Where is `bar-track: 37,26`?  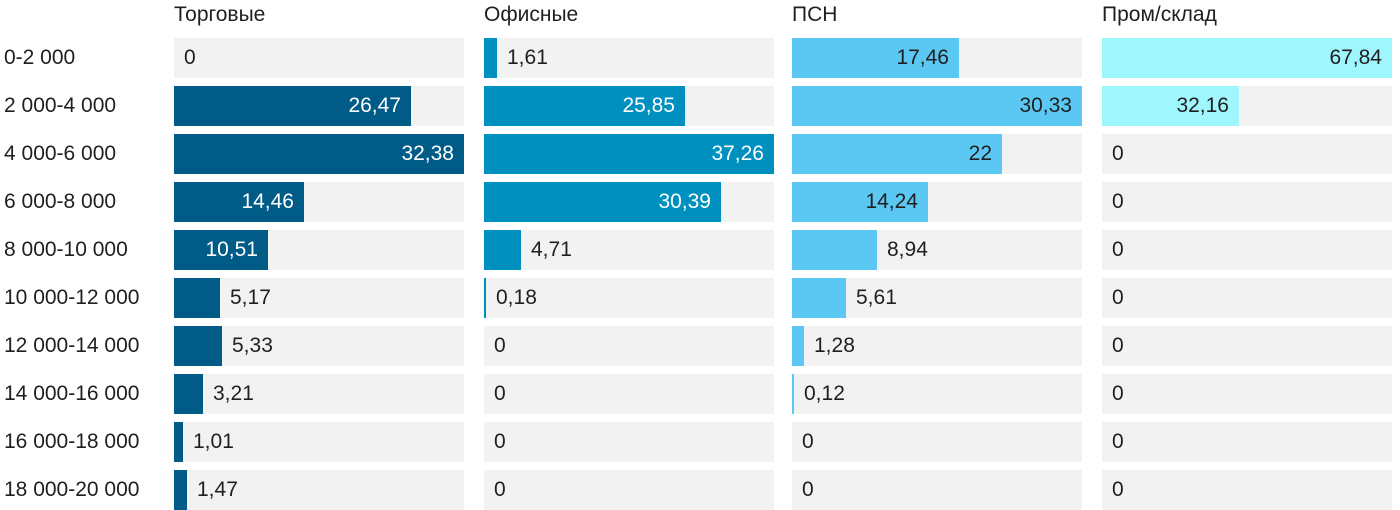 bar-track: 37,26 is located at coordinates (629, 154).